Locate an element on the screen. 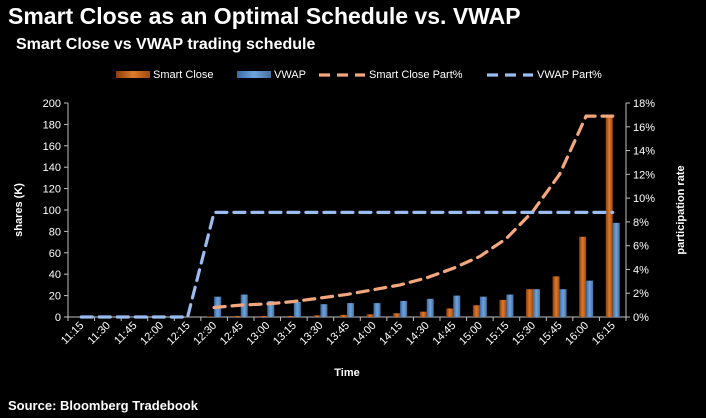 This screenshot has width=706, height=418. x-tick-label: 15:00 is located at coordinates (471, 334).